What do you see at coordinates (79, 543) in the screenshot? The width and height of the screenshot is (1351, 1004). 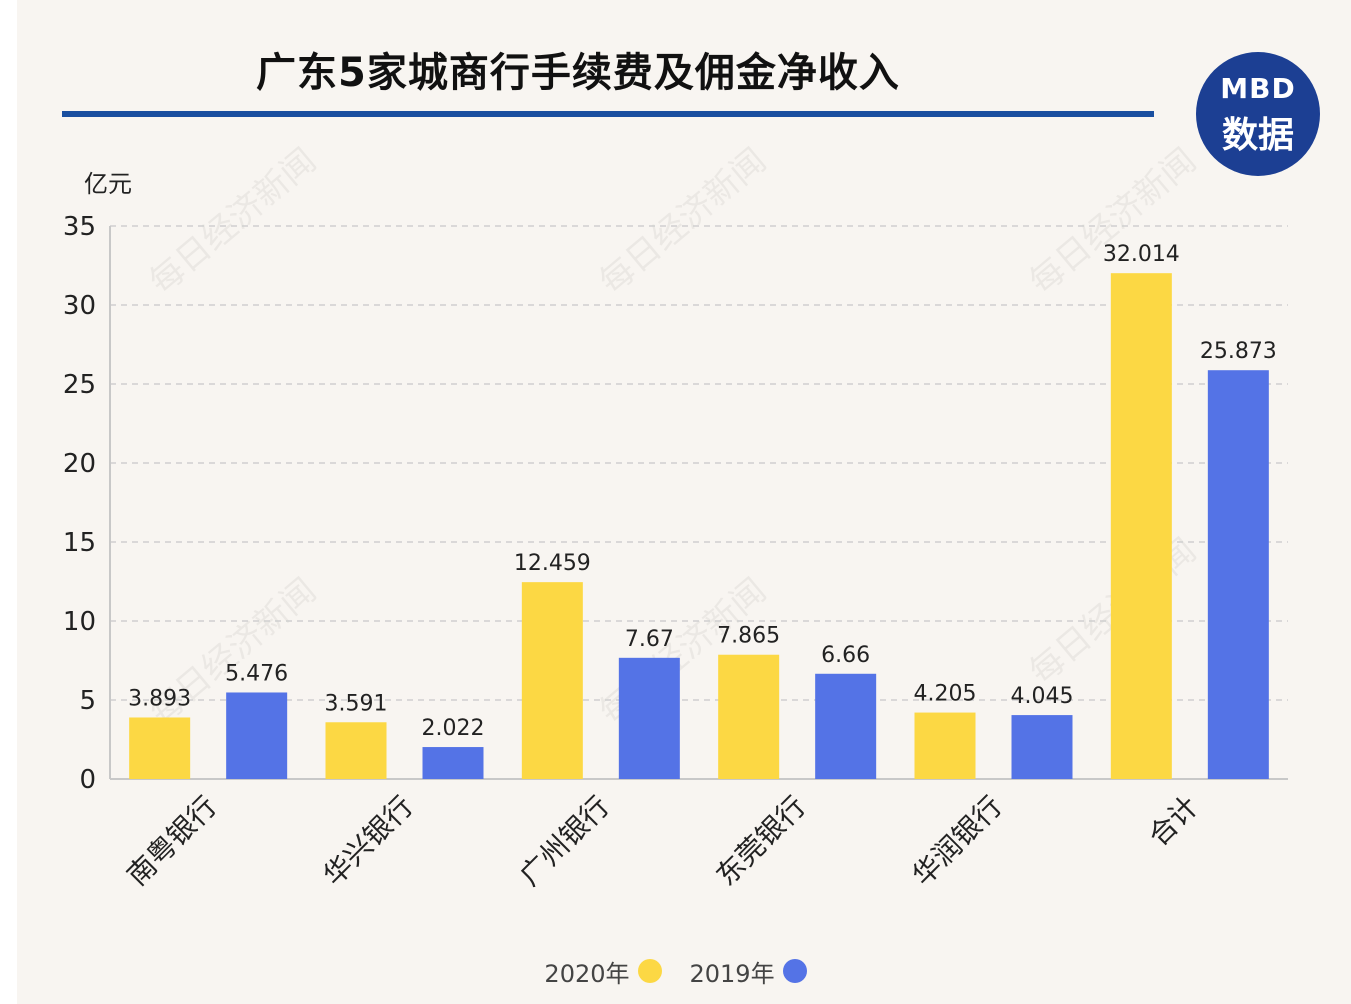 I see `y-tick-label: 15` at bounding box center [79, 543].